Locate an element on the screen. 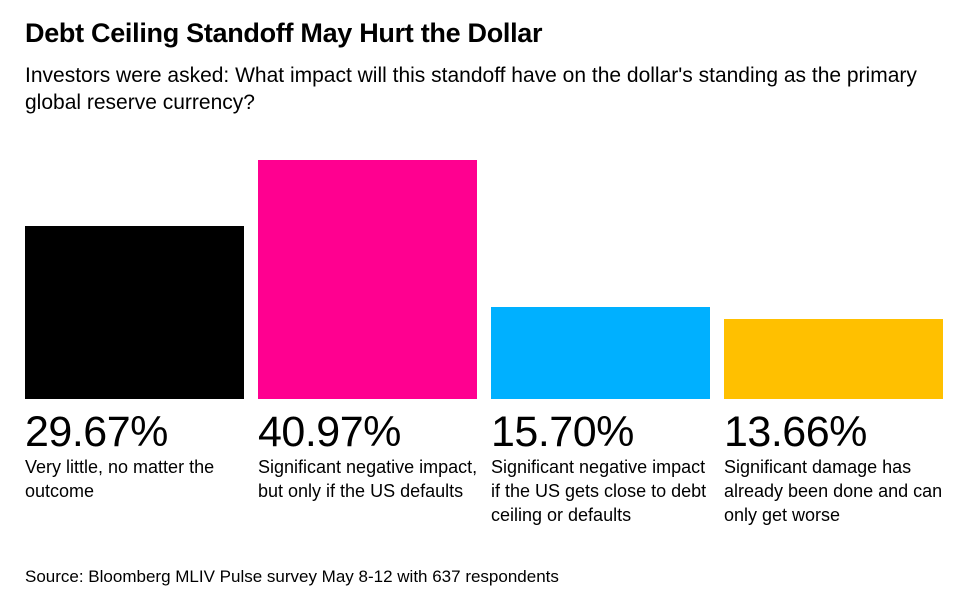 The height and width of the screenshot is (606, 979). value-label: 29.67% is located at coordinates (96, 432).